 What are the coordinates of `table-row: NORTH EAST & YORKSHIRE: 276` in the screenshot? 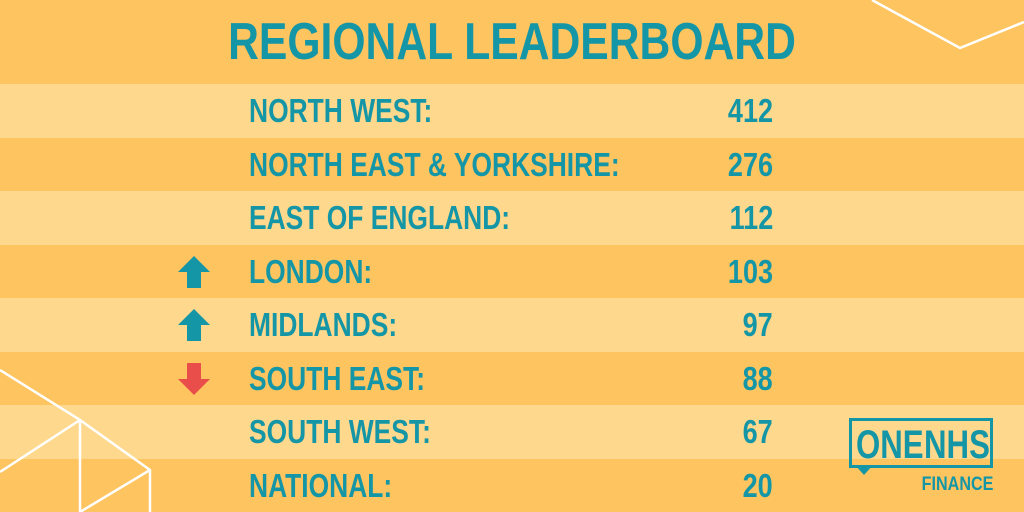 It's located at (512, 164).